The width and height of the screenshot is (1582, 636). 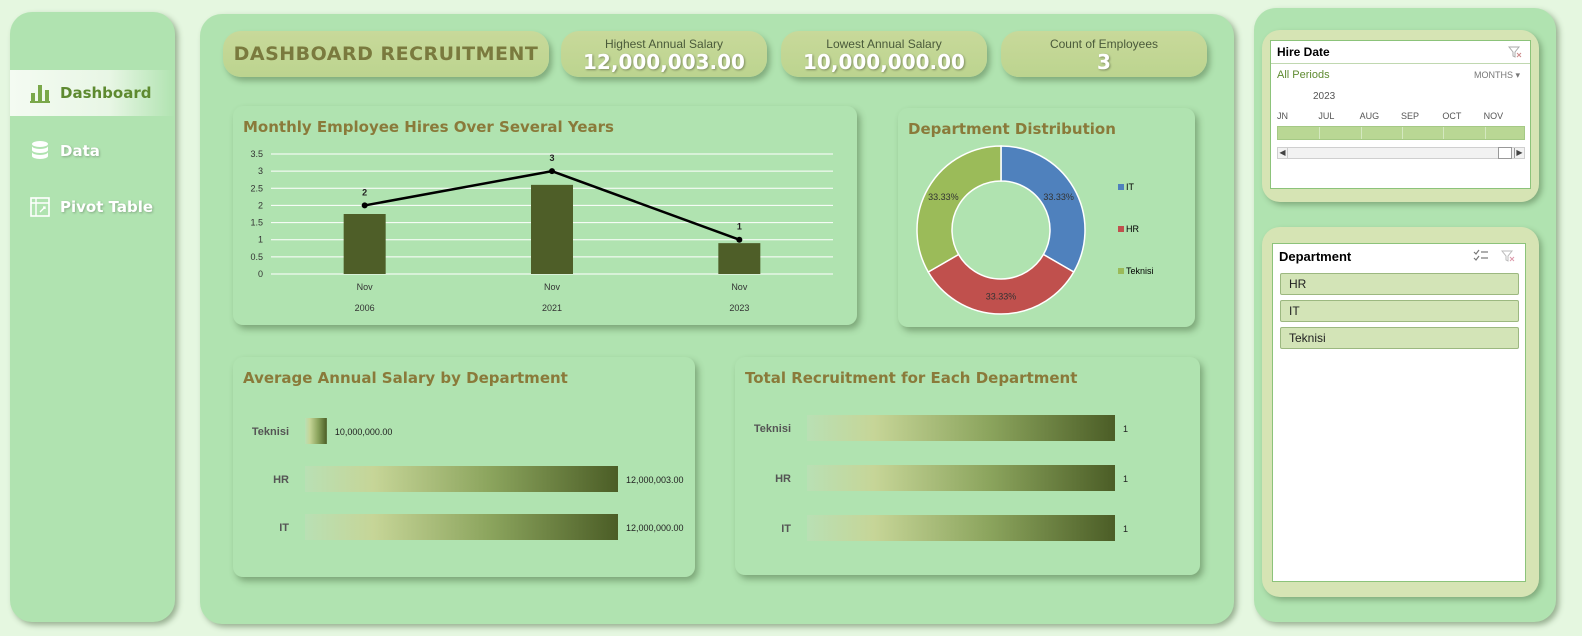 I want to click on month-label: NOV, so click(x=1493, y=116).